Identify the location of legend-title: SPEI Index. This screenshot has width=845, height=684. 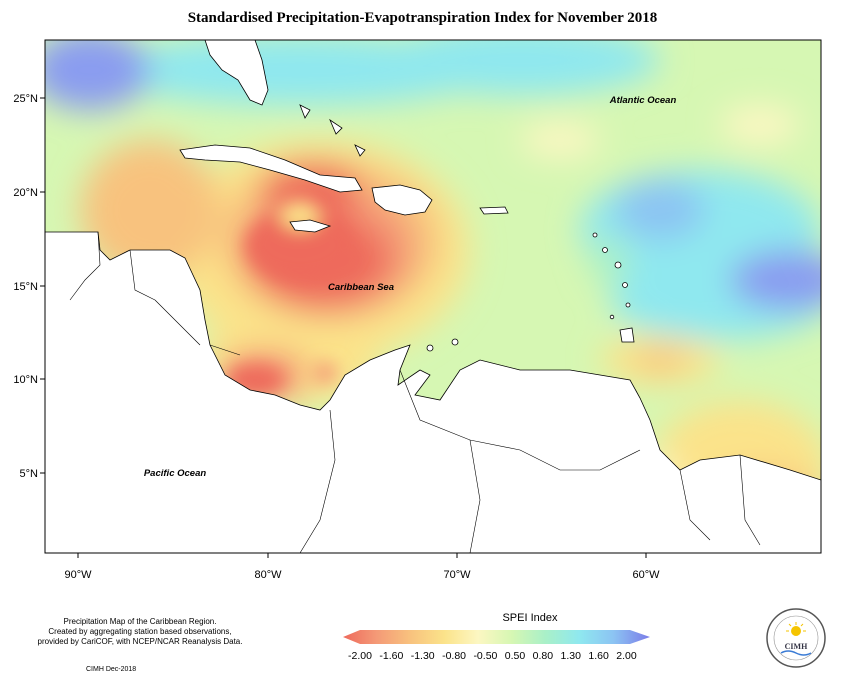
(530, 618).